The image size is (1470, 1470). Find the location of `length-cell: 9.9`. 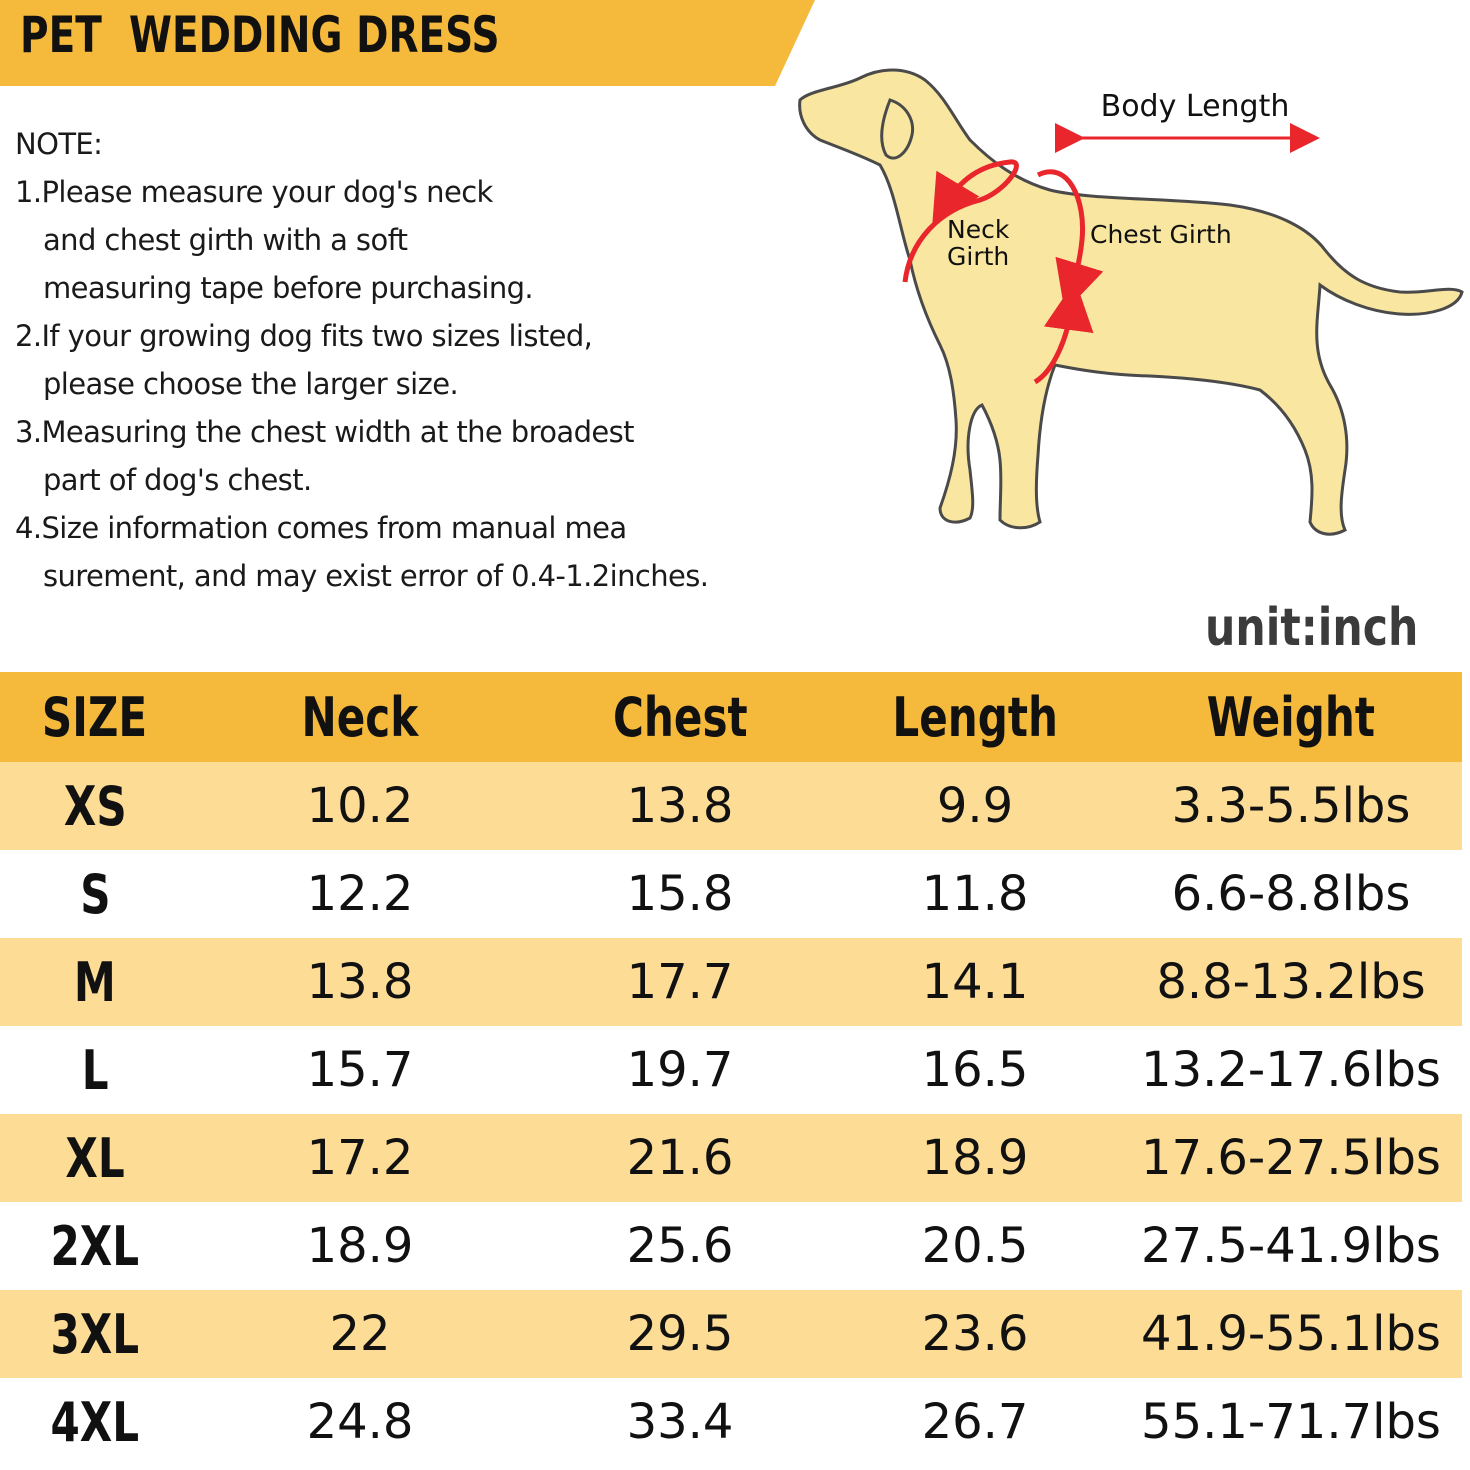

length-cell: 9.9 is located at coordinates (975, 806).